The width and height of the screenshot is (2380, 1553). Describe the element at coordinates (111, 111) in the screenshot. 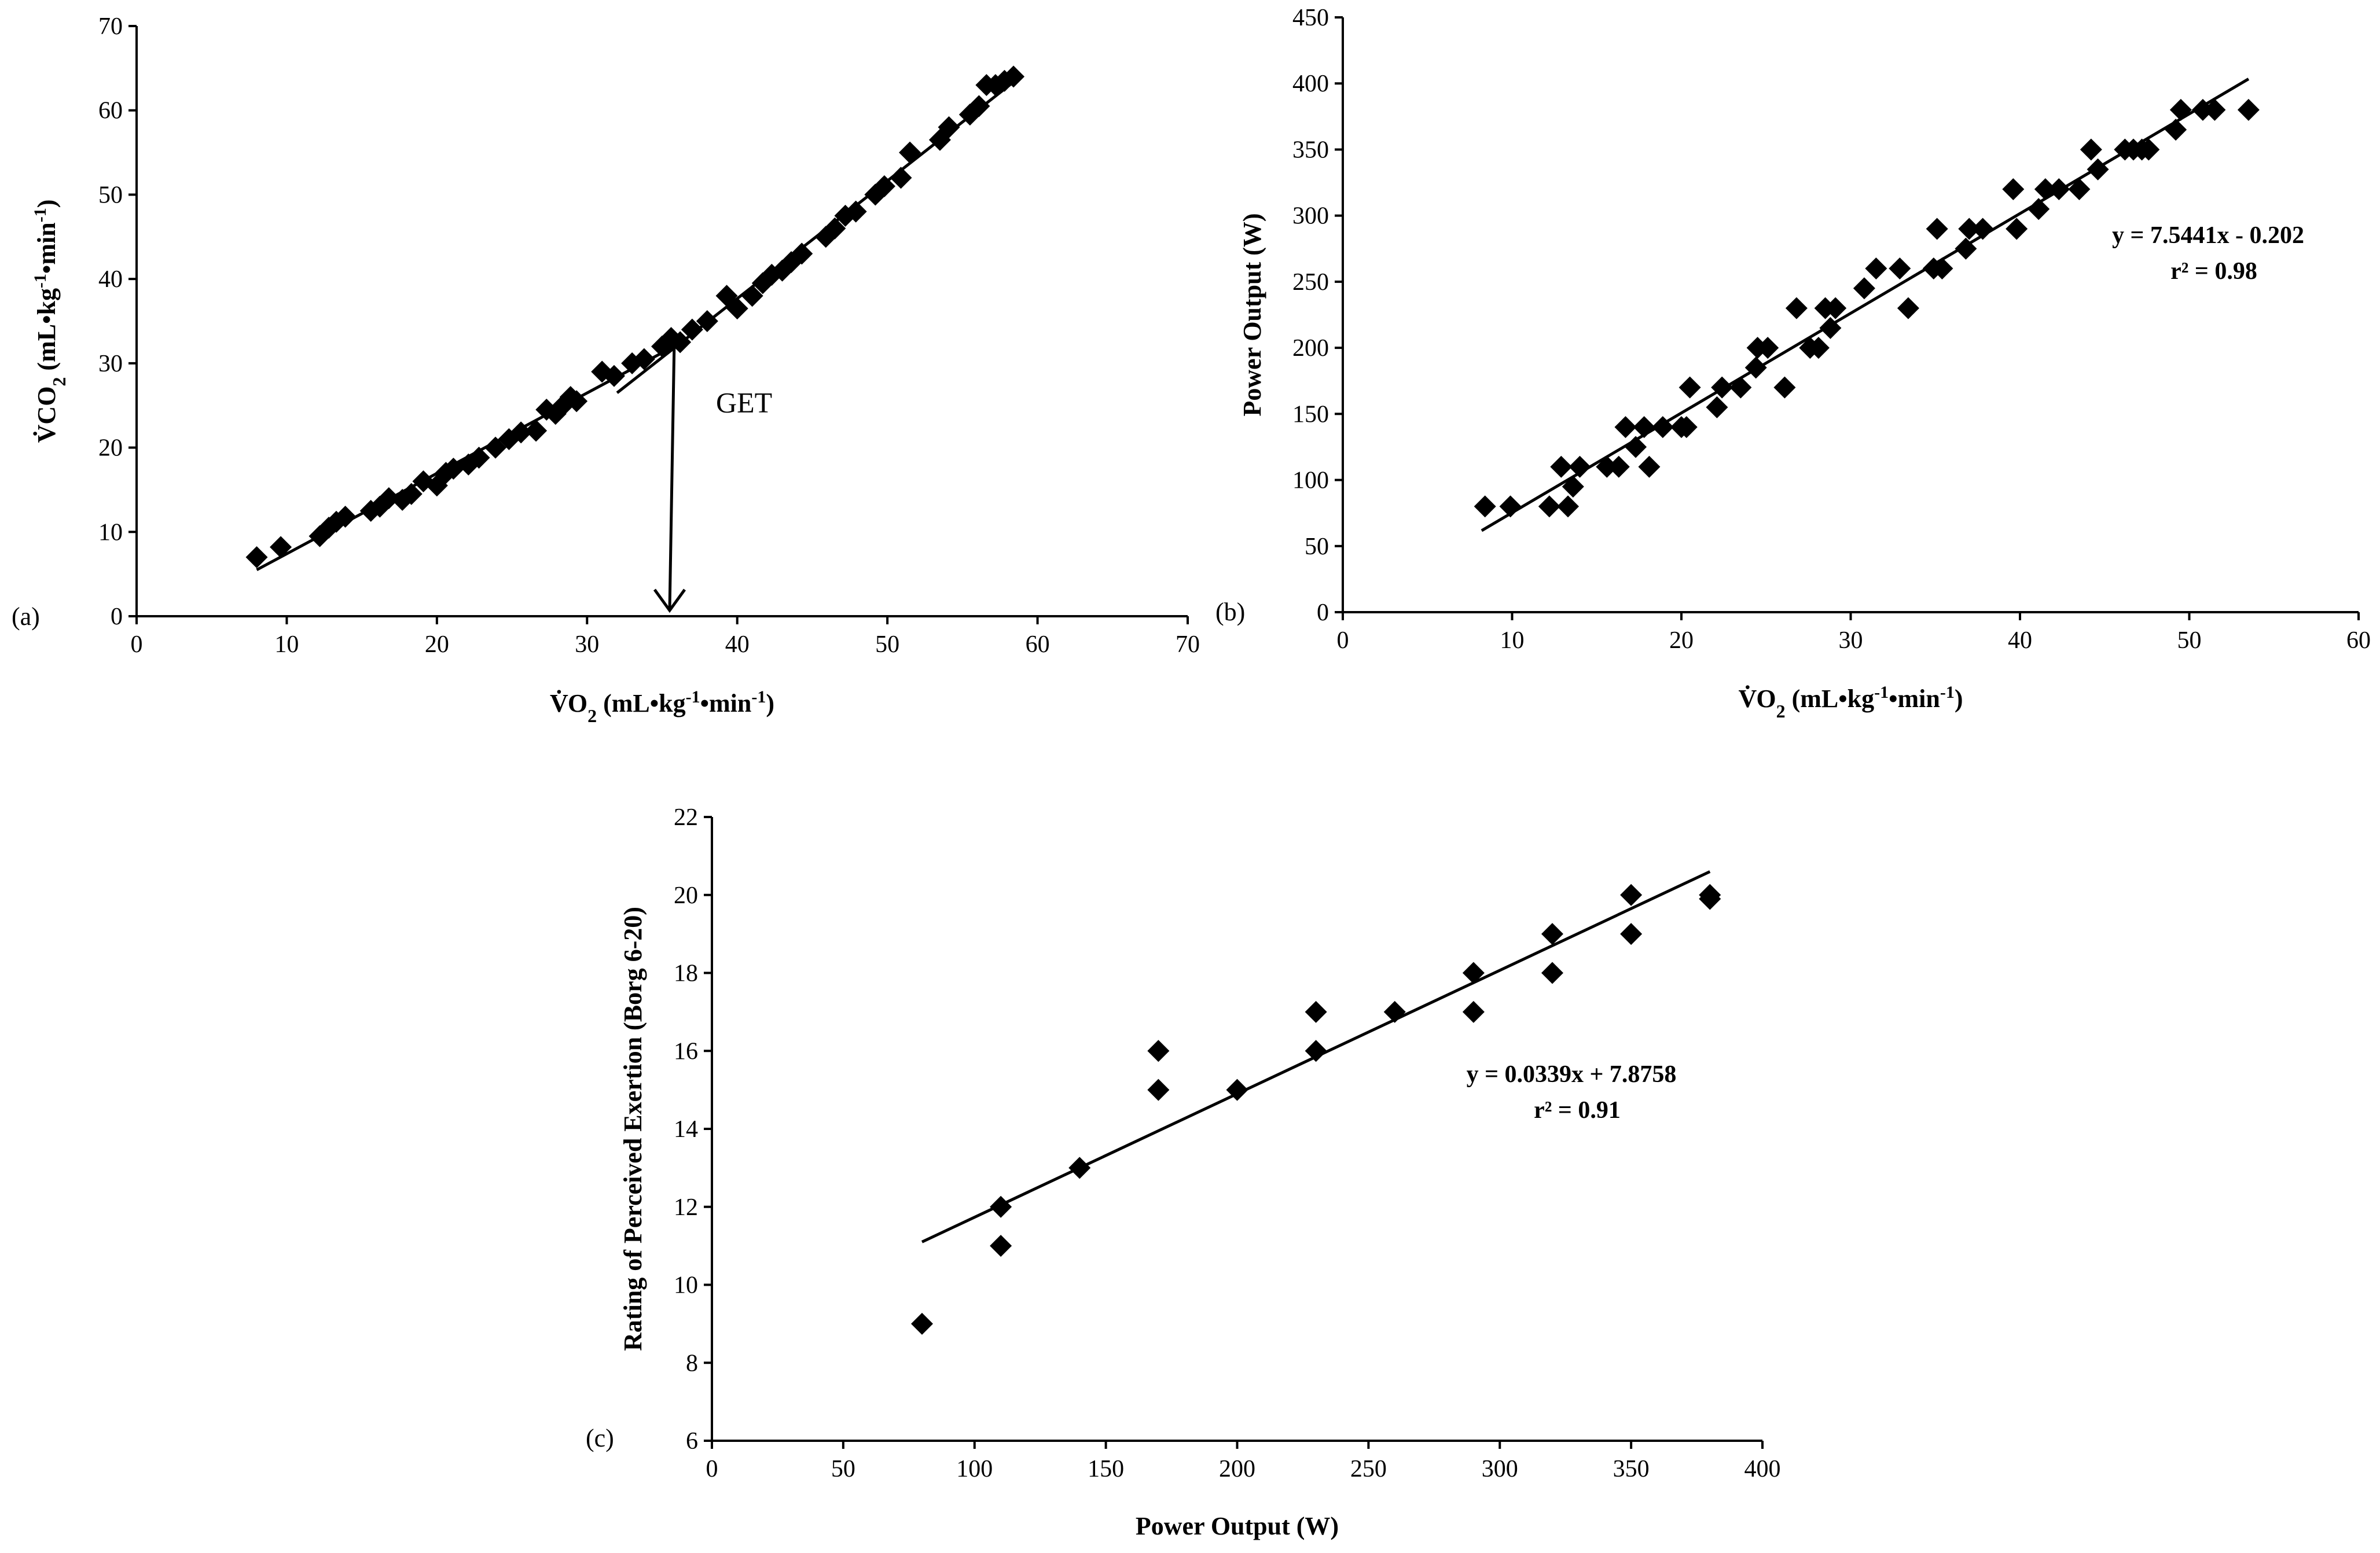

I see `y-tick-label: 60` at that location.